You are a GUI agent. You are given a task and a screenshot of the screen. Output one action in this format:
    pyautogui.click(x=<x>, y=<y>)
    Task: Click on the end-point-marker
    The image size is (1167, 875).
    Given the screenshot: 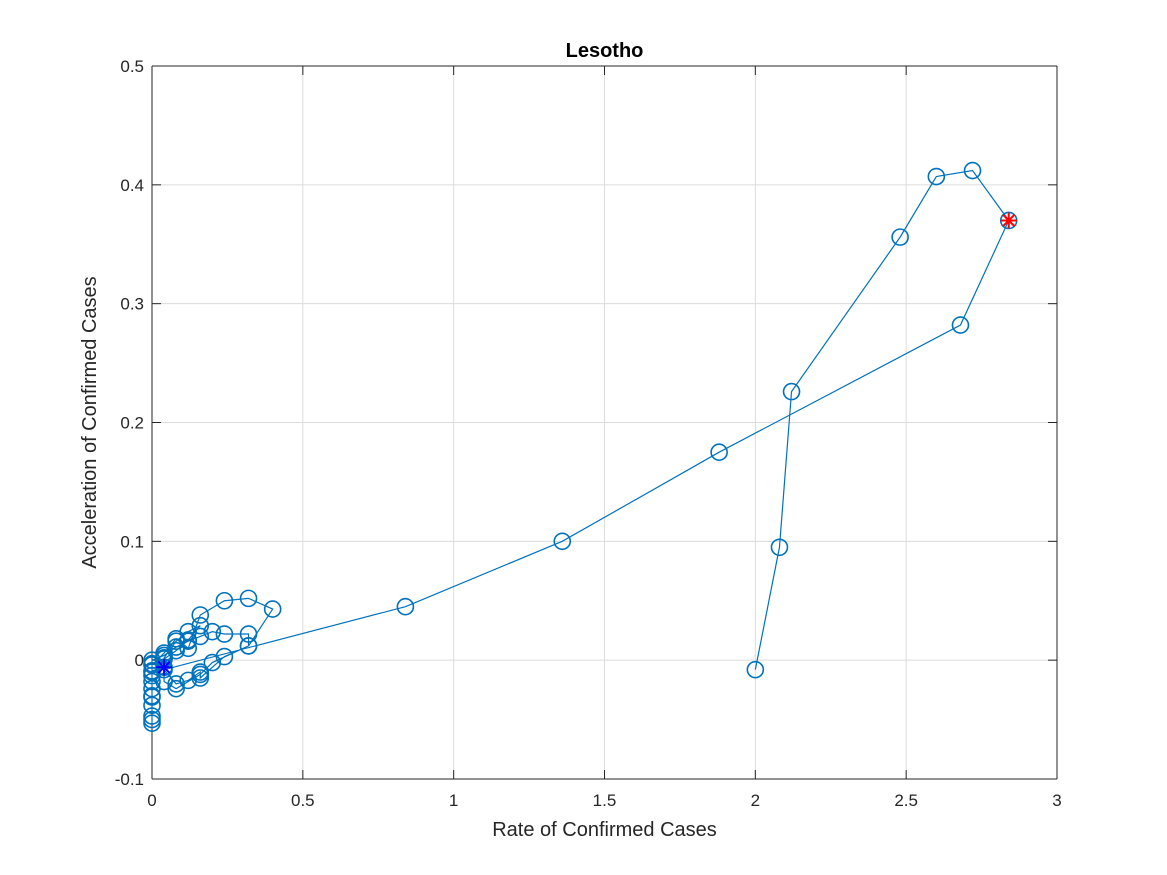 What is the action you would take?
    pyautogui.click(x=1008, y=220)
    